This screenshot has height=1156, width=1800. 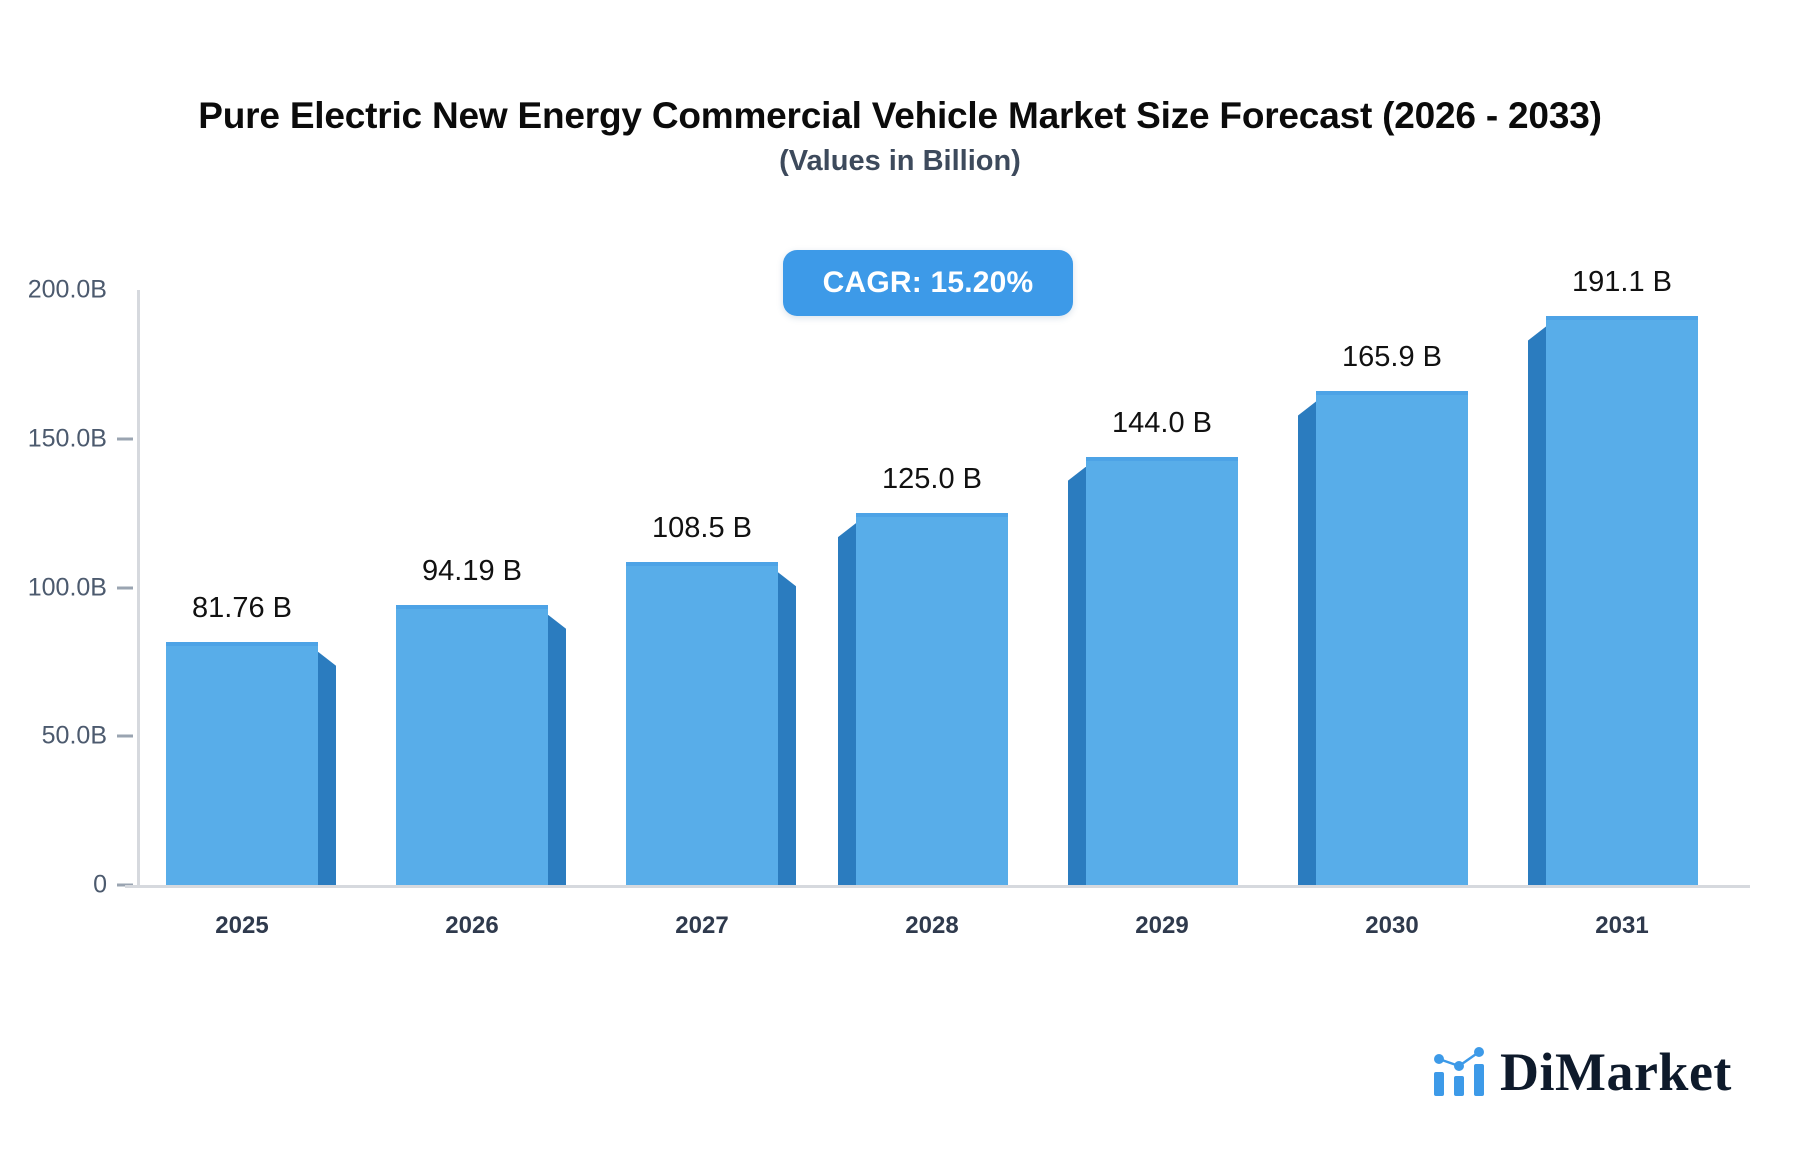 I want to click on cagr-badge-label: CAGR: 15.20%, so click(x=928, y=282).